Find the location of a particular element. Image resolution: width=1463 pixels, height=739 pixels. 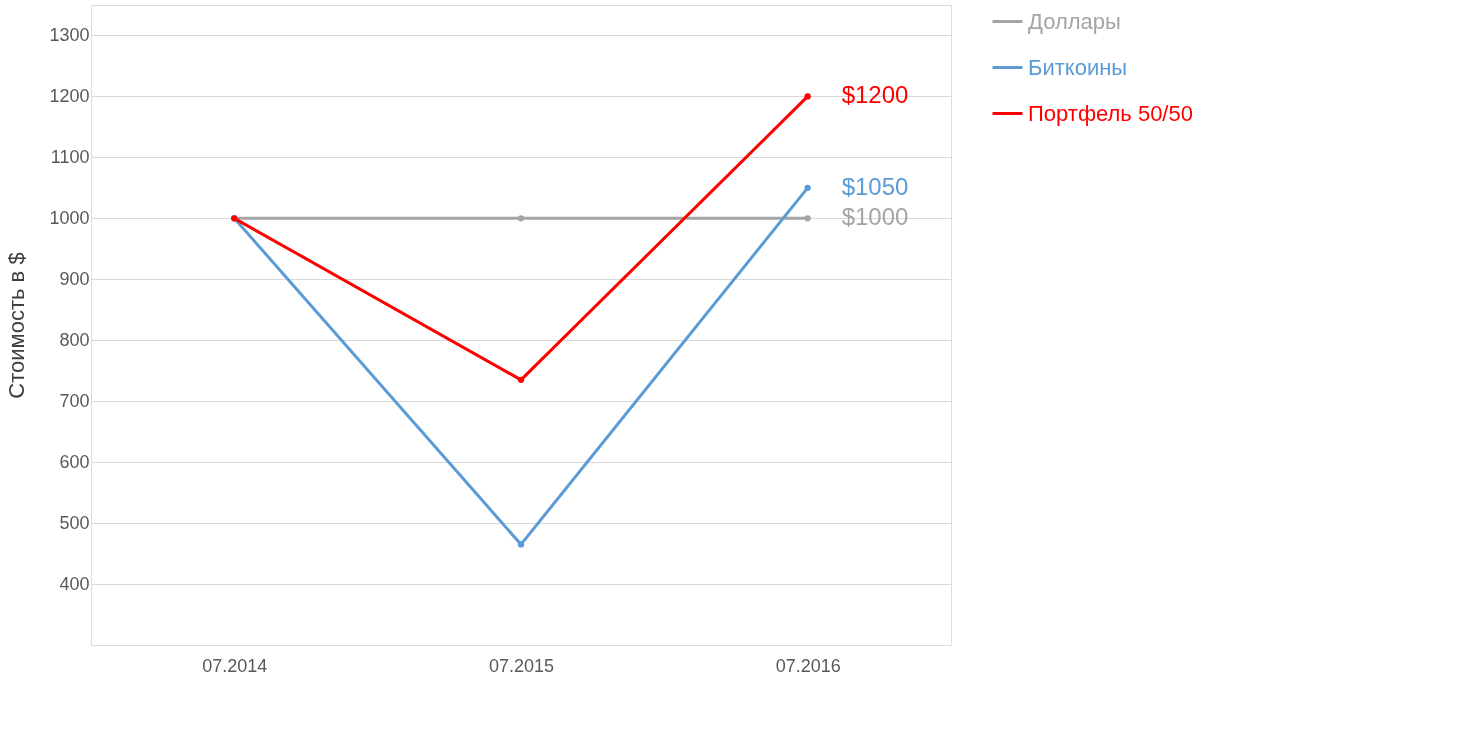

y-tick-label: 500 is located at coordinates (74, 522).